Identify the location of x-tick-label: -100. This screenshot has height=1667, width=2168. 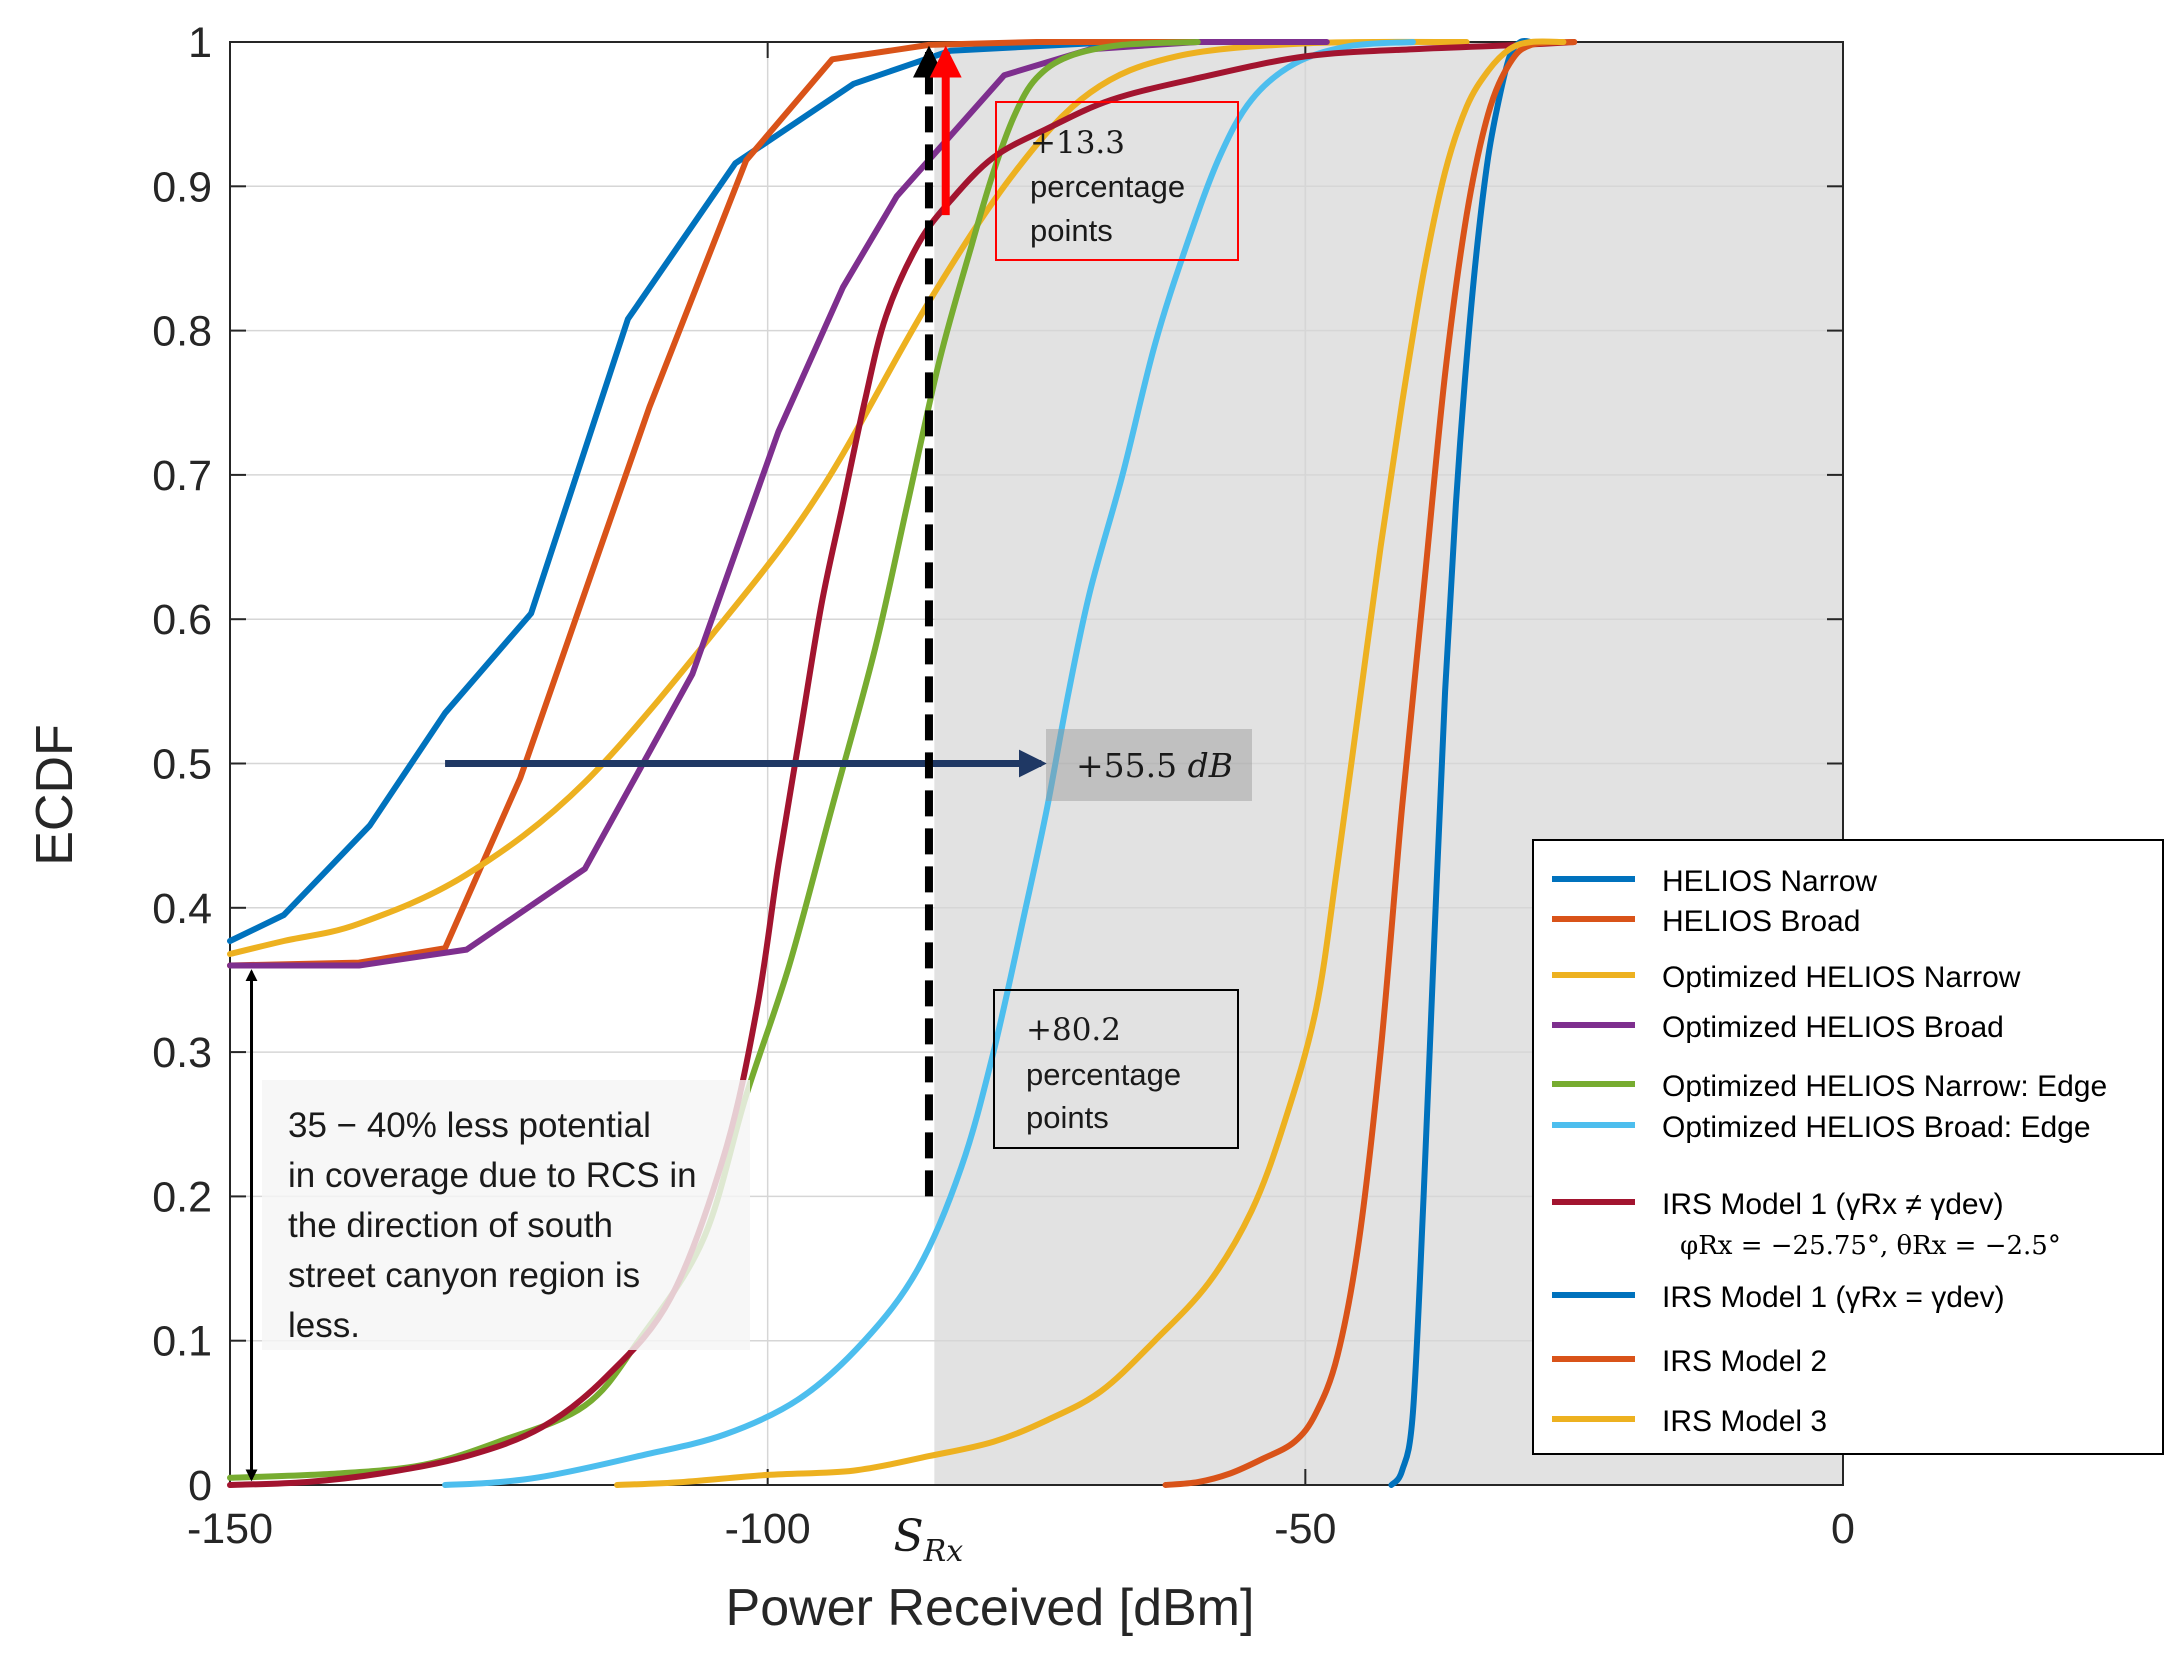
(768, 1529).